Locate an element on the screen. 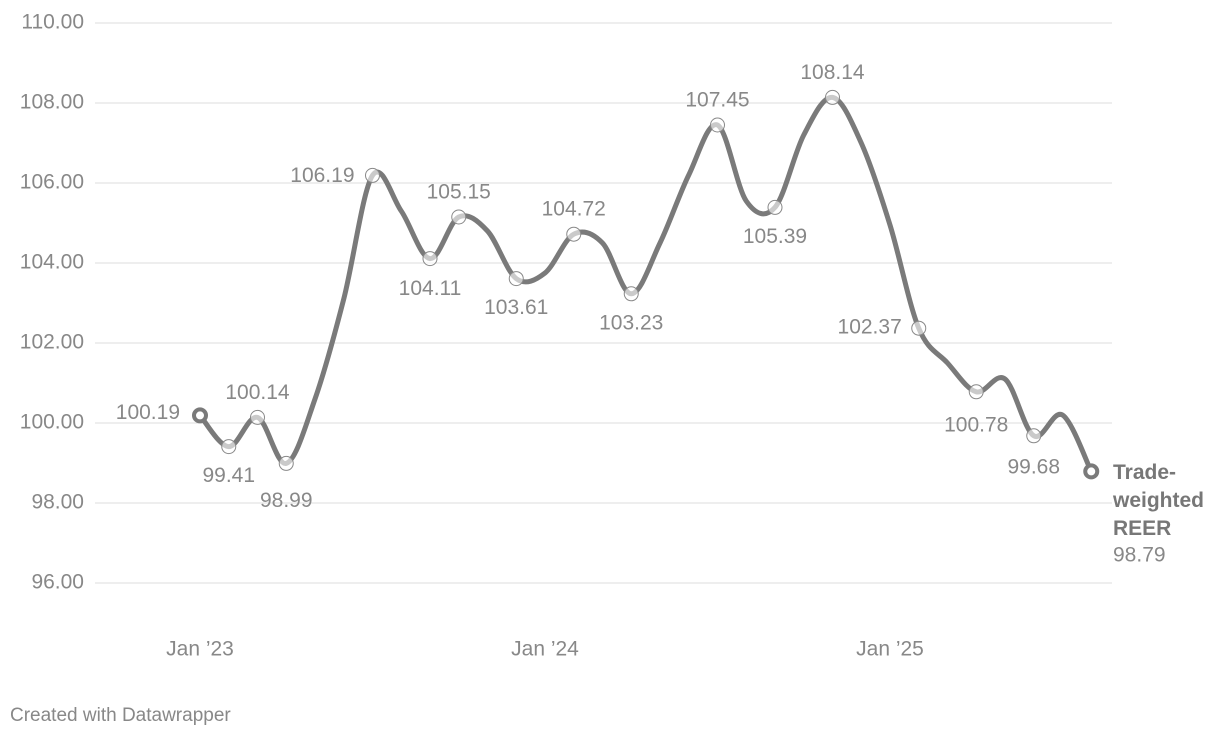 The height and width of the screenshot is (740, 1220). value-label: 98.99 is located at coordinates (286, 500).